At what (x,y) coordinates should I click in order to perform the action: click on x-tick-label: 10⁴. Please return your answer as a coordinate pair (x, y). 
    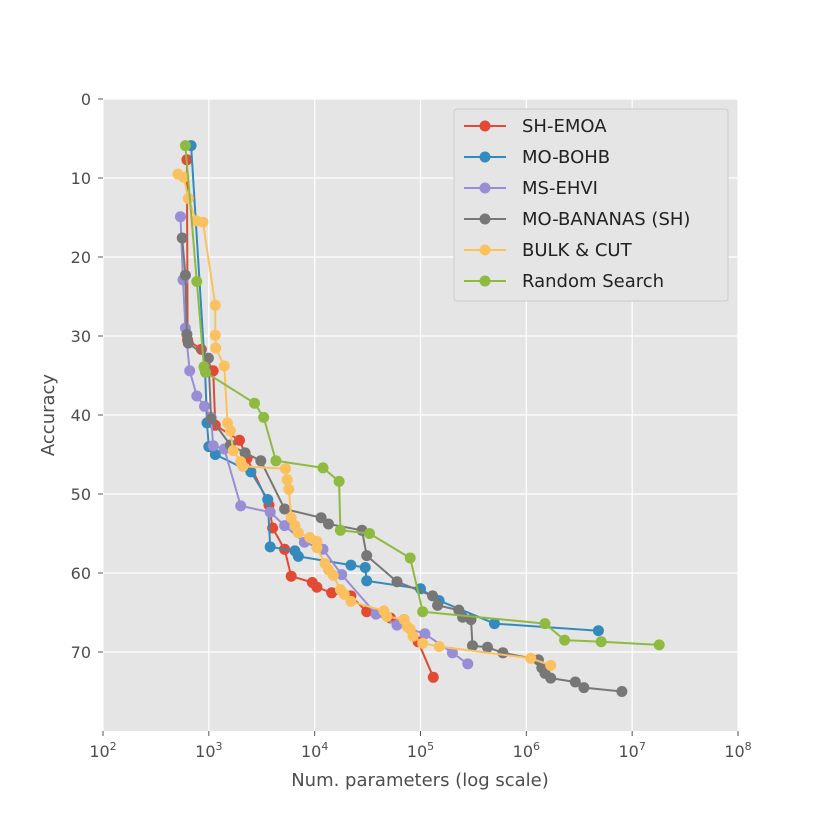
    Looking at the image, I should click on (314, 750).